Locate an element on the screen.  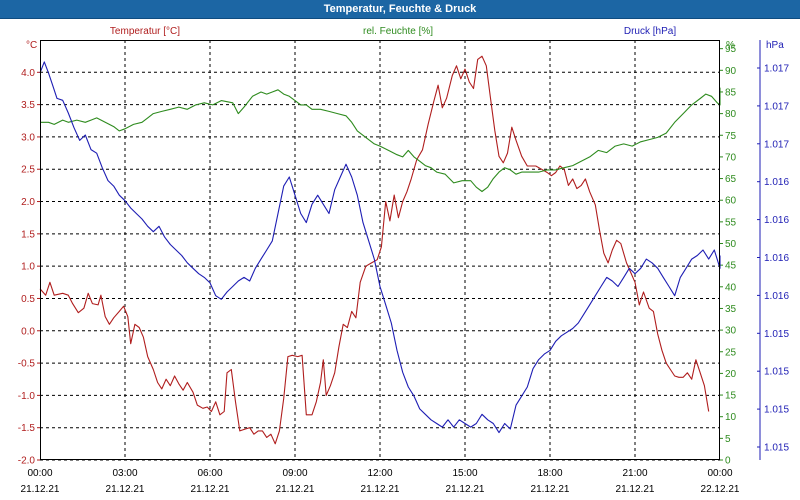
x-tick-time: 12:00 is located at coordinates (379, 473).